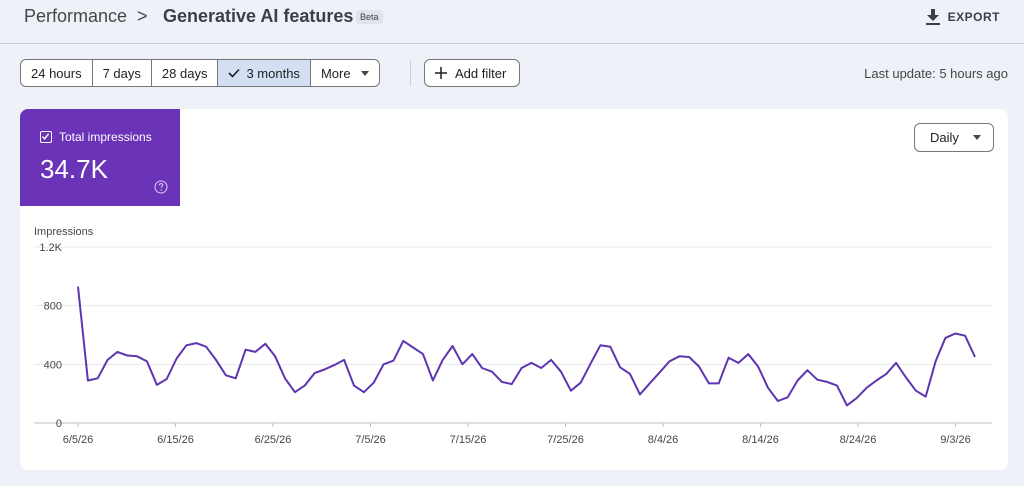 This screenshot has width=1024, height=486. I want to click on checkbox-icon, so click(46, 137).